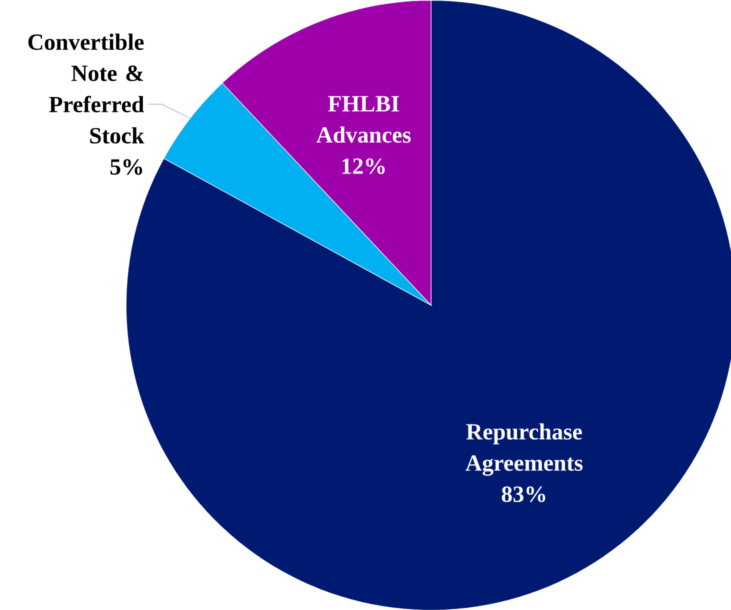  What do you see at coordinates (524, 494) in the screenshot?
I see `data-label: 83%` at bounding box center [524, 494].